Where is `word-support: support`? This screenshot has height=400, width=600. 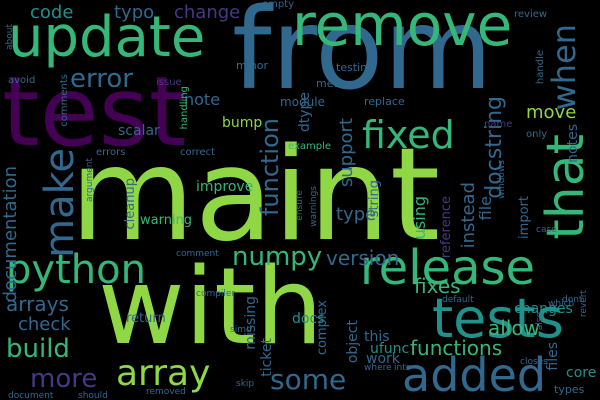 word-support: support is located at coordinates (346, 153).